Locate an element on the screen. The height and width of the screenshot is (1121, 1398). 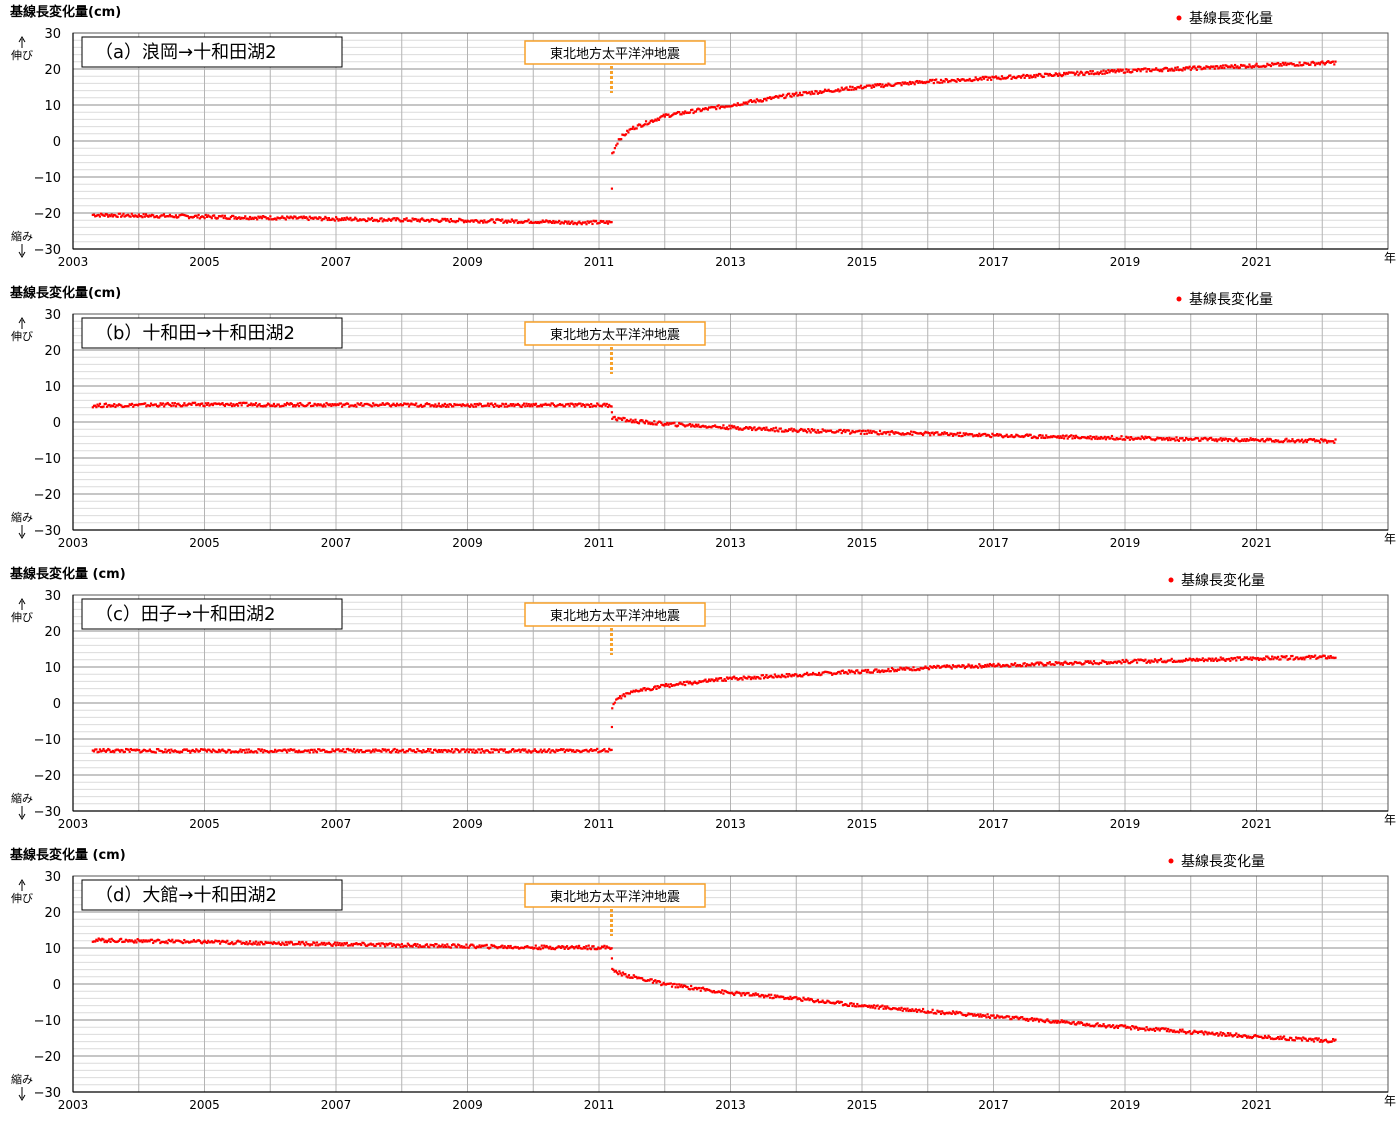
x-tick-label: 2013 is located at coordinates (730, 824).